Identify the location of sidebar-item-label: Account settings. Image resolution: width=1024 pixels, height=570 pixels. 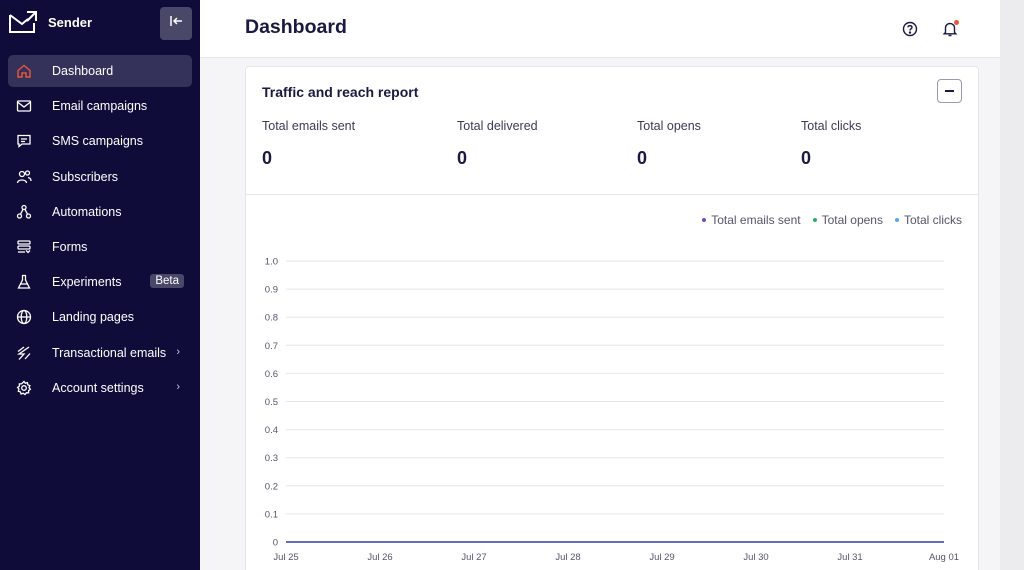
(98, 387).